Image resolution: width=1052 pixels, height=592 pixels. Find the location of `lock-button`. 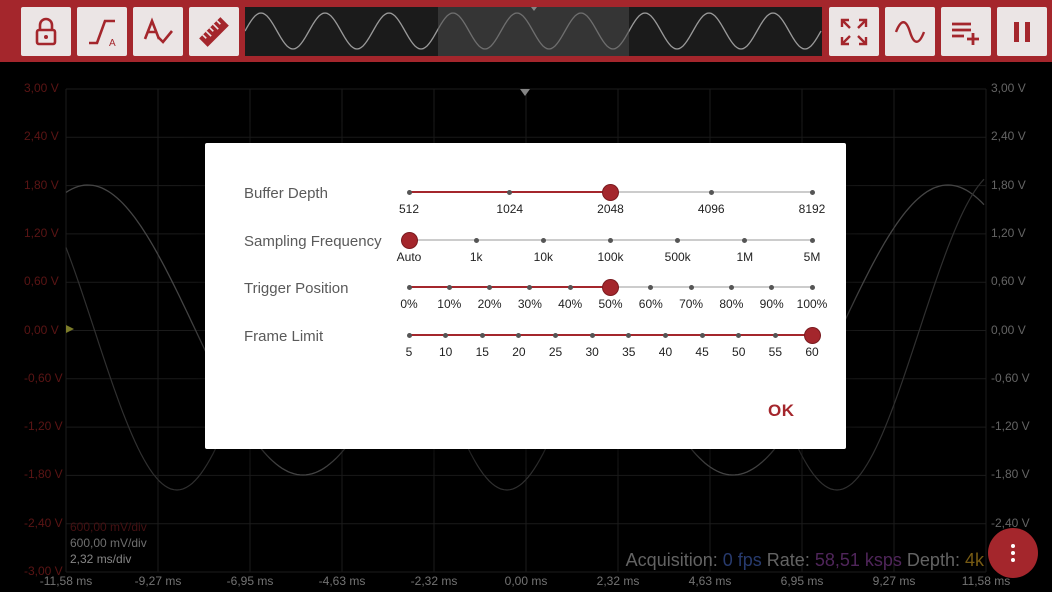

lock-button is located at coordinates (46, 31).